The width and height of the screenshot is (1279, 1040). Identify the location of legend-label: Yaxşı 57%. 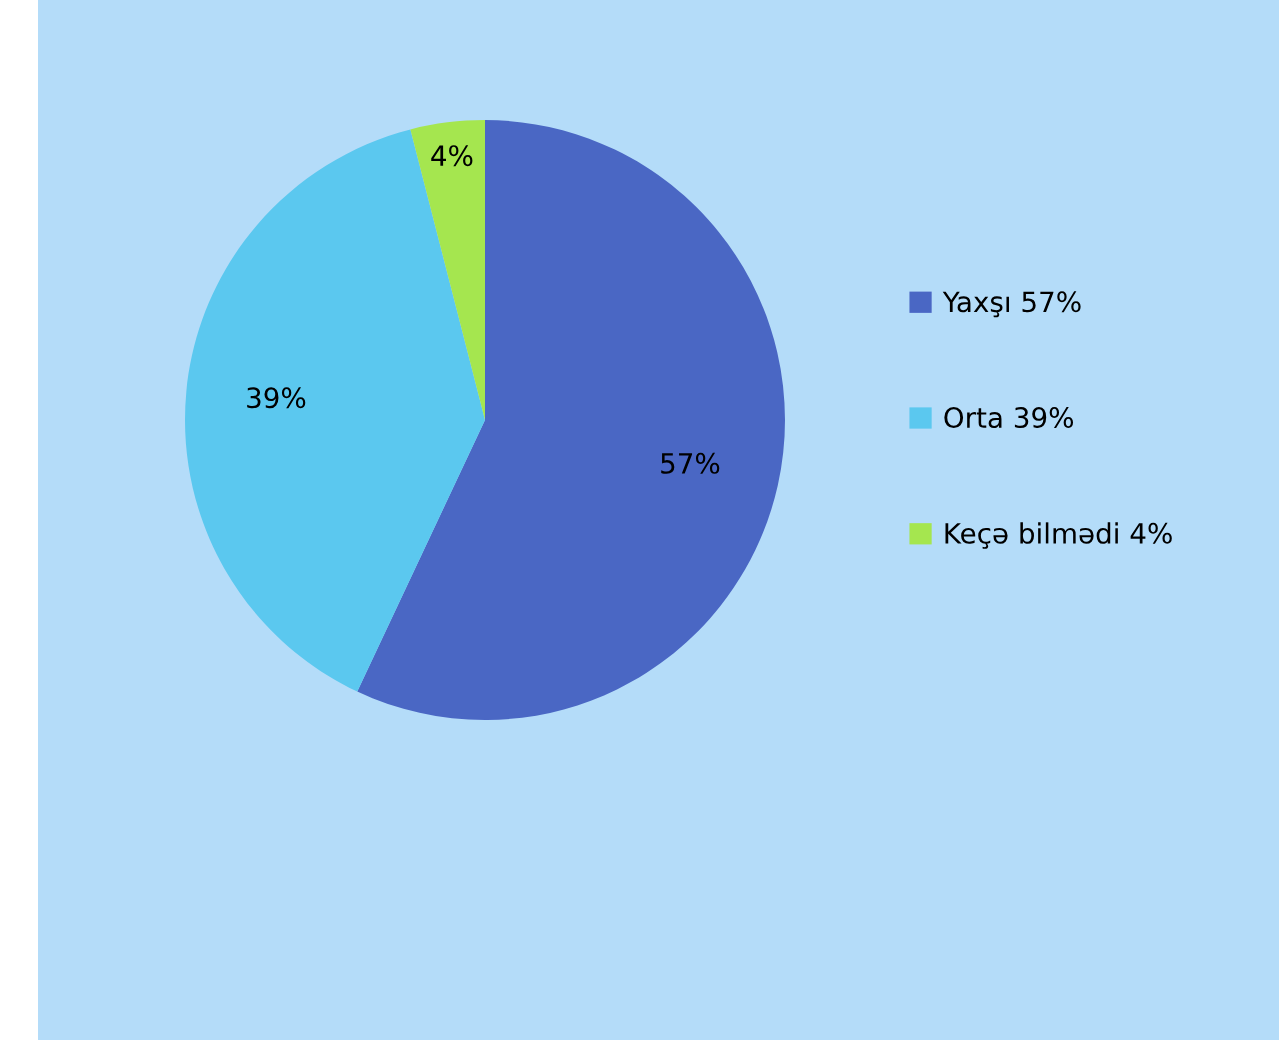
(1011, 304).